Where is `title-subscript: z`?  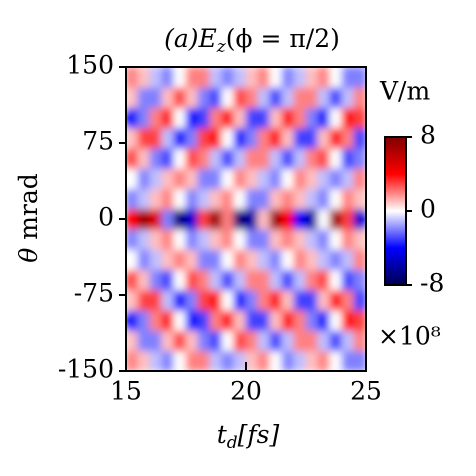 title-subscript: z is located at coordinates (221, 47).